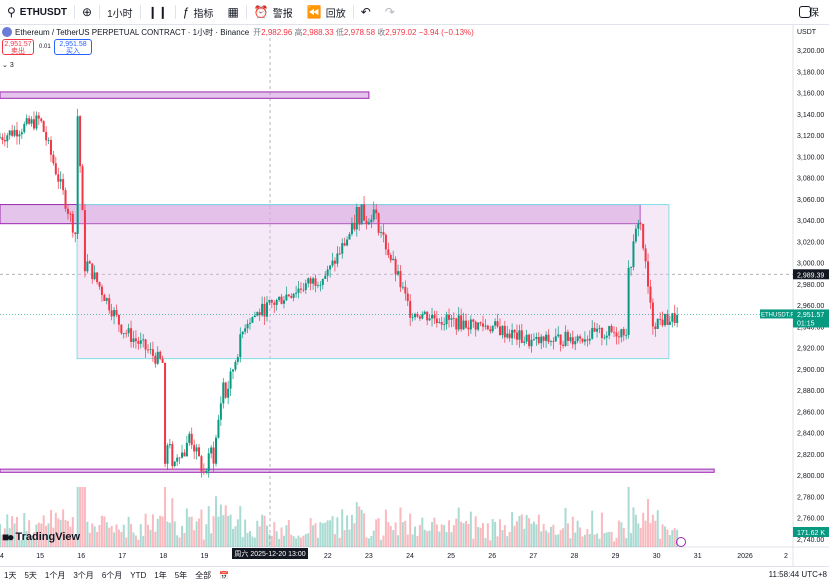  I want to click on low-value: 2,978.58, so click(359, 32).